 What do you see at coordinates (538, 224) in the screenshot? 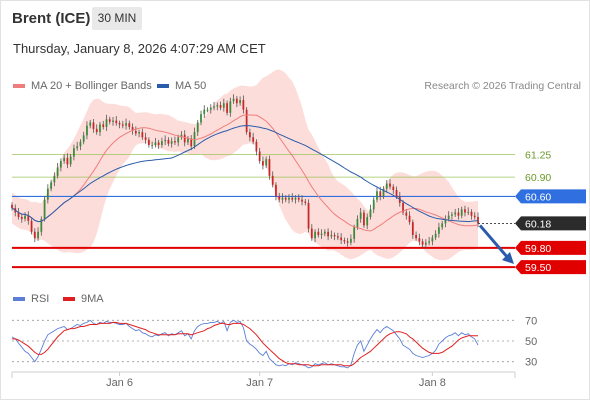
I see `last-price-label: 60.18` at bounding box center [538, 224].